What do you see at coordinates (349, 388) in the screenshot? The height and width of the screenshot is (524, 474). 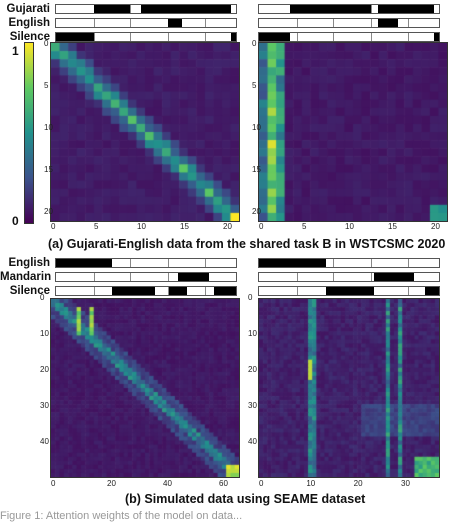 I see `attention-heatmap-bottom-right` at bounding box center [349, 388].